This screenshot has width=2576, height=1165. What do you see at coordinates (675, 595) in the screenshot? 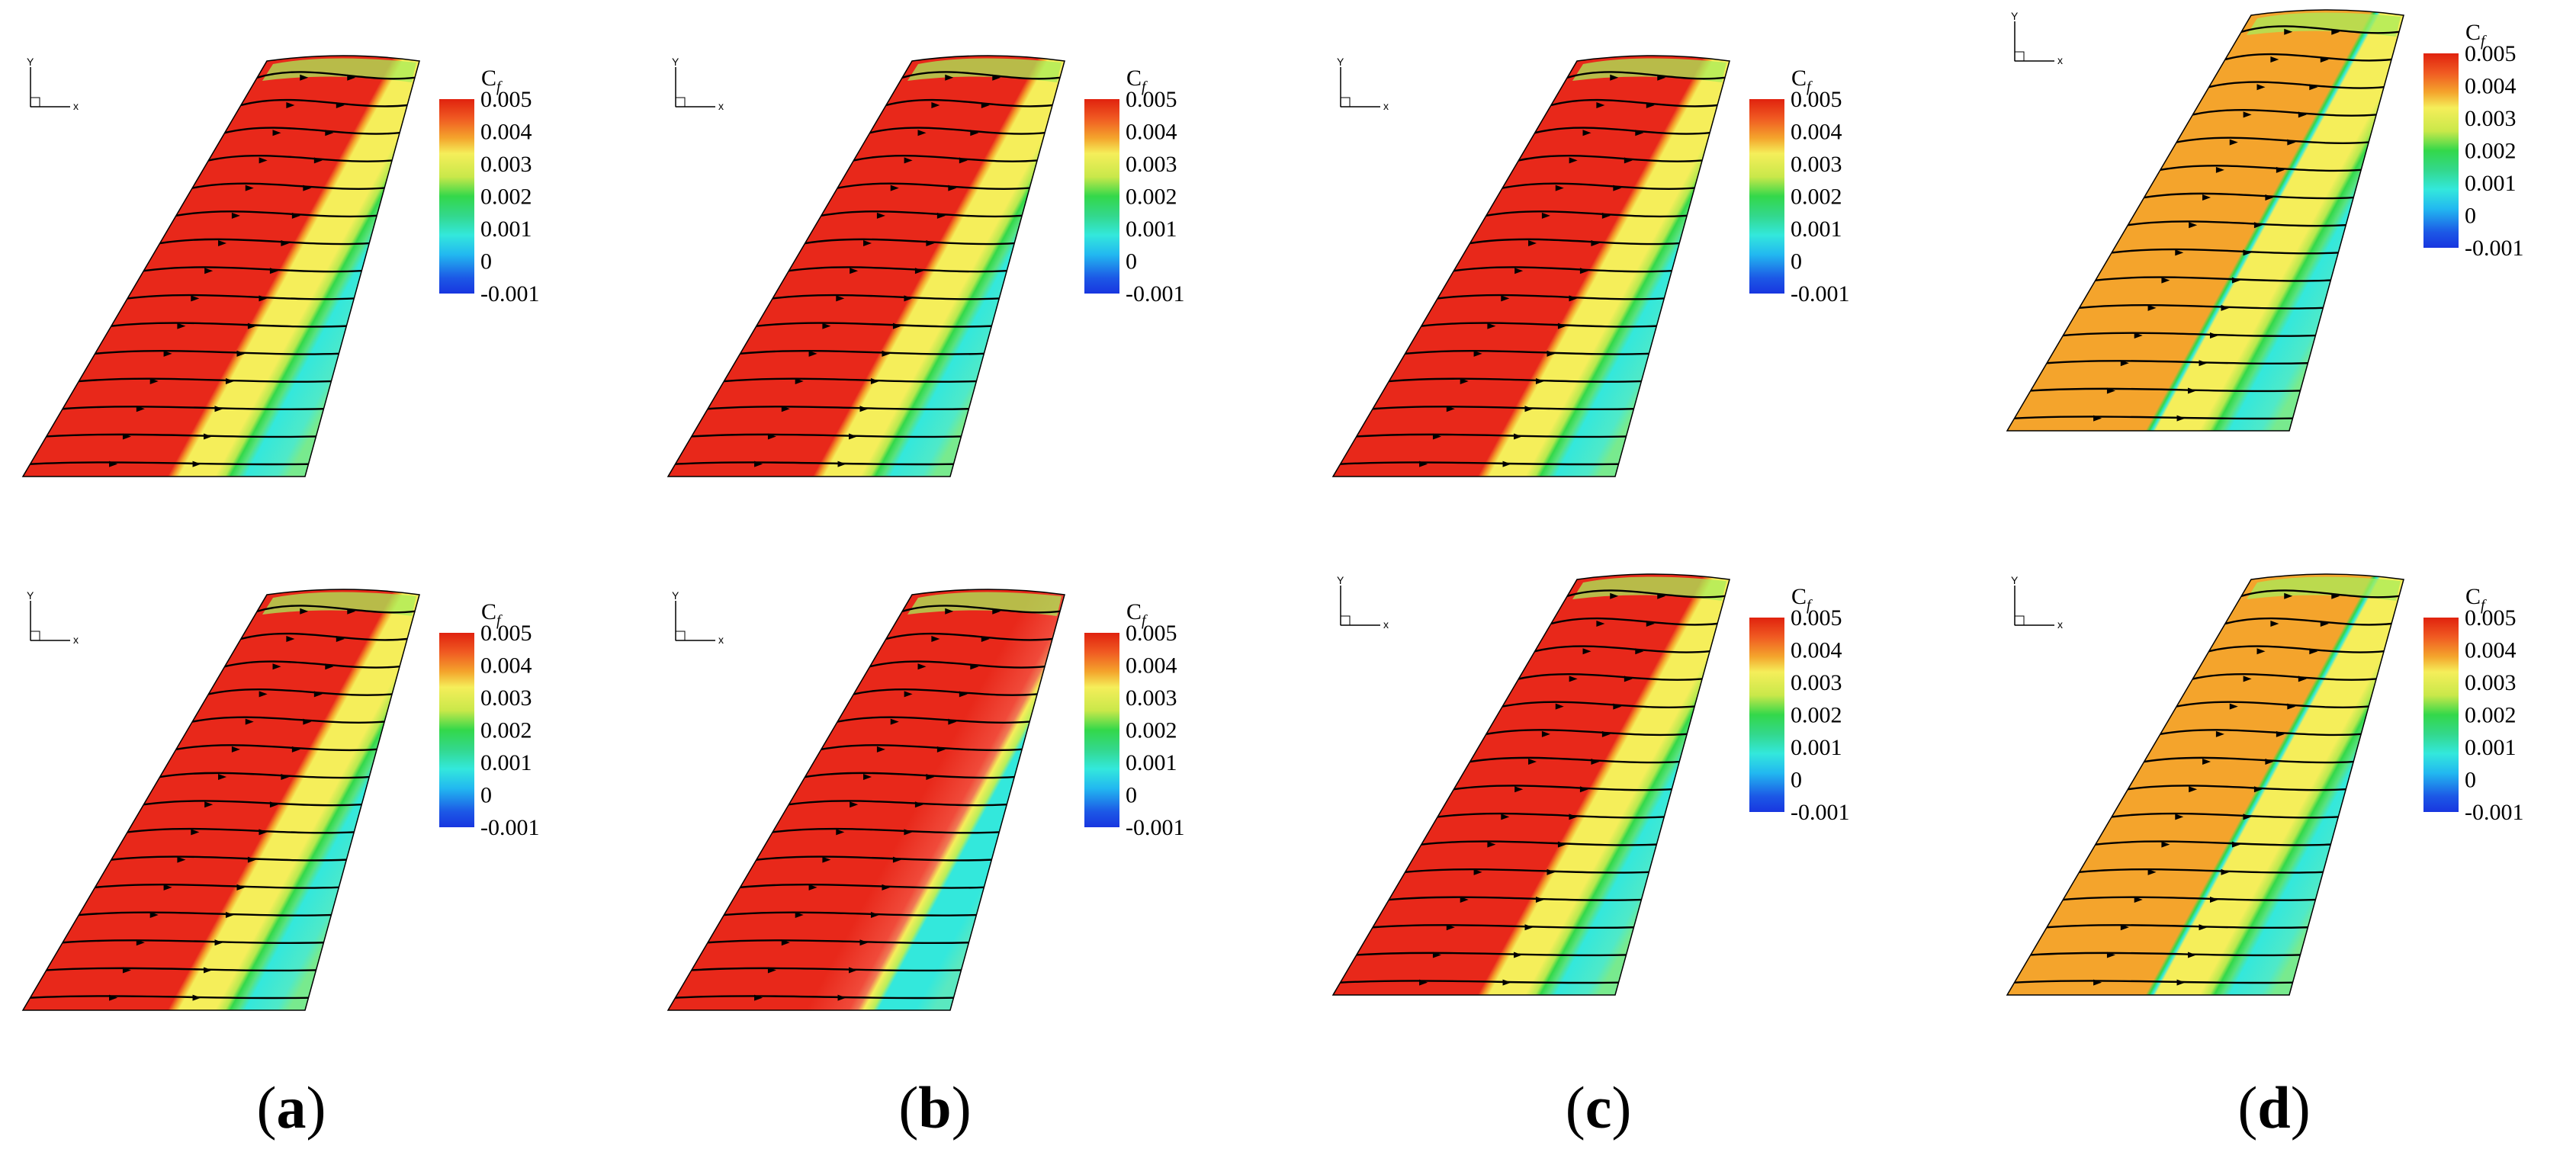
I see `axis-y-label: Y` at bounding box center [675, 595].